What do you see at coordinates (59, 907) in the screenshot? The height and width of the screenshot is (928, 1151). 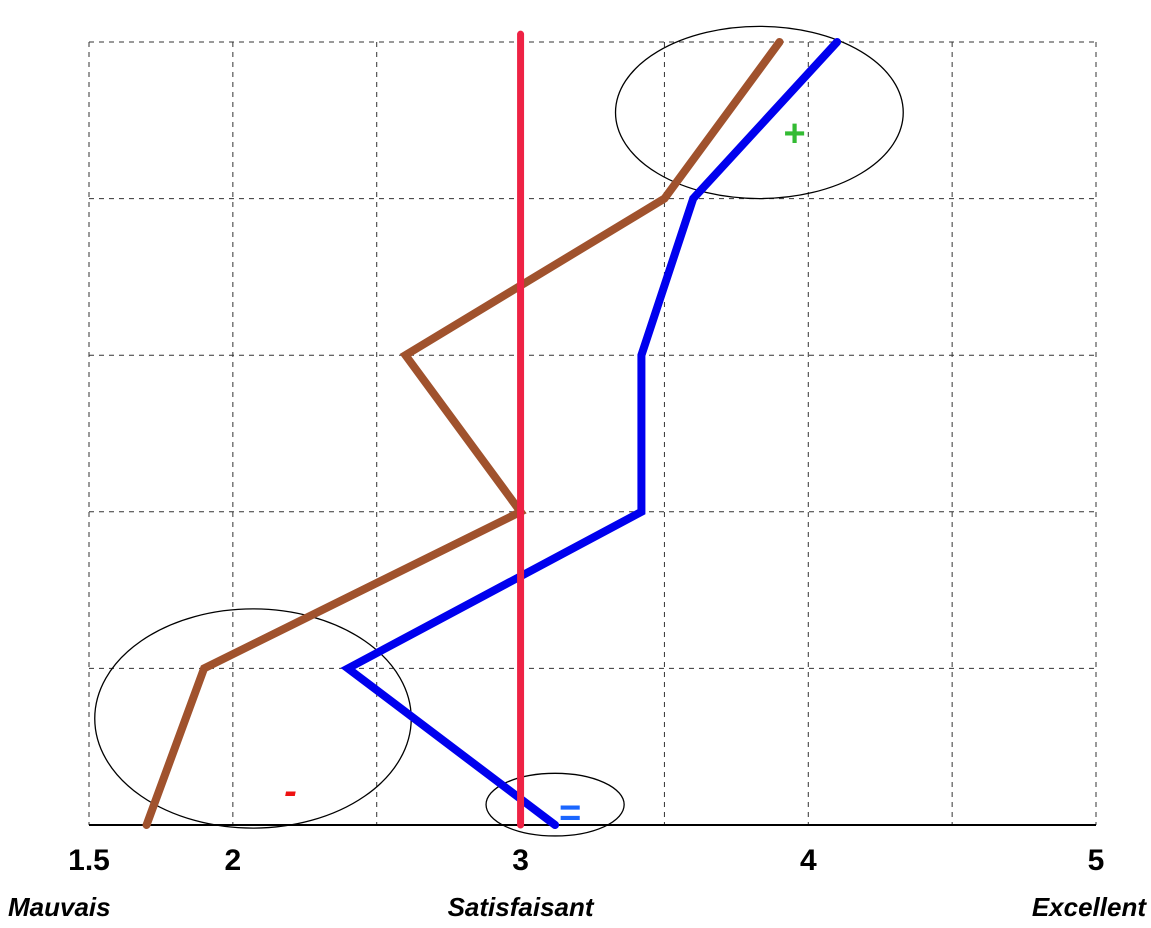 I see `category-label-0: Mauvais` at bounding box center [59, 907].